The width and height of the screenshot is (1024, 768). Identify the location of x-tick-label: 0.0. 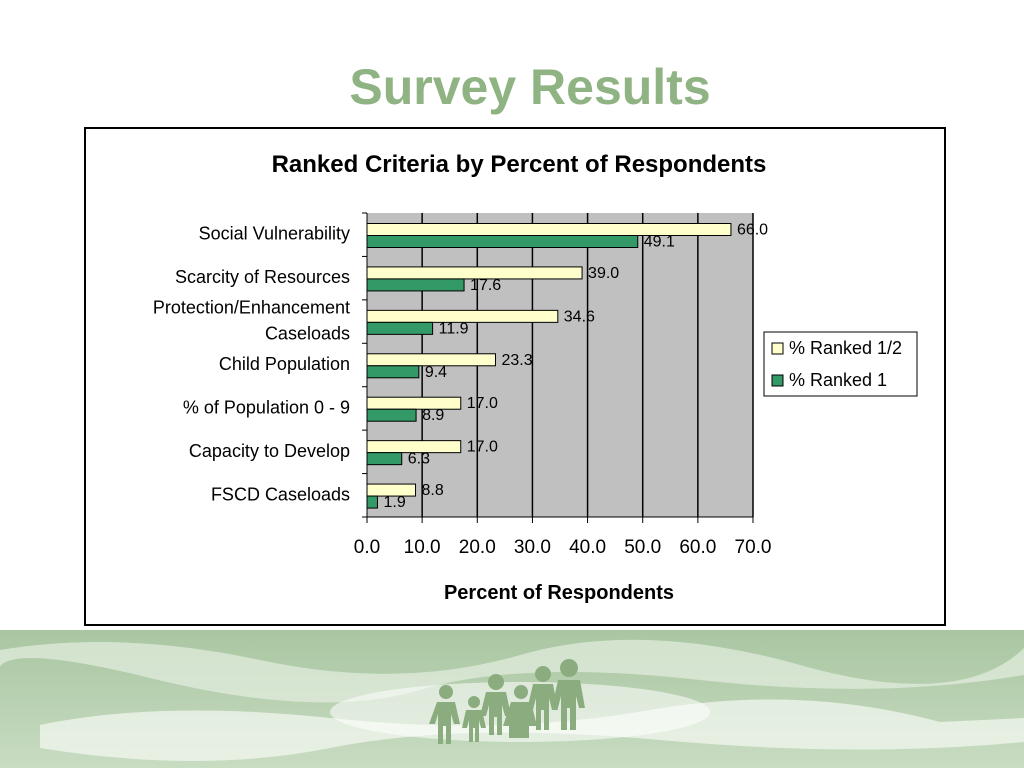
(367, 547).